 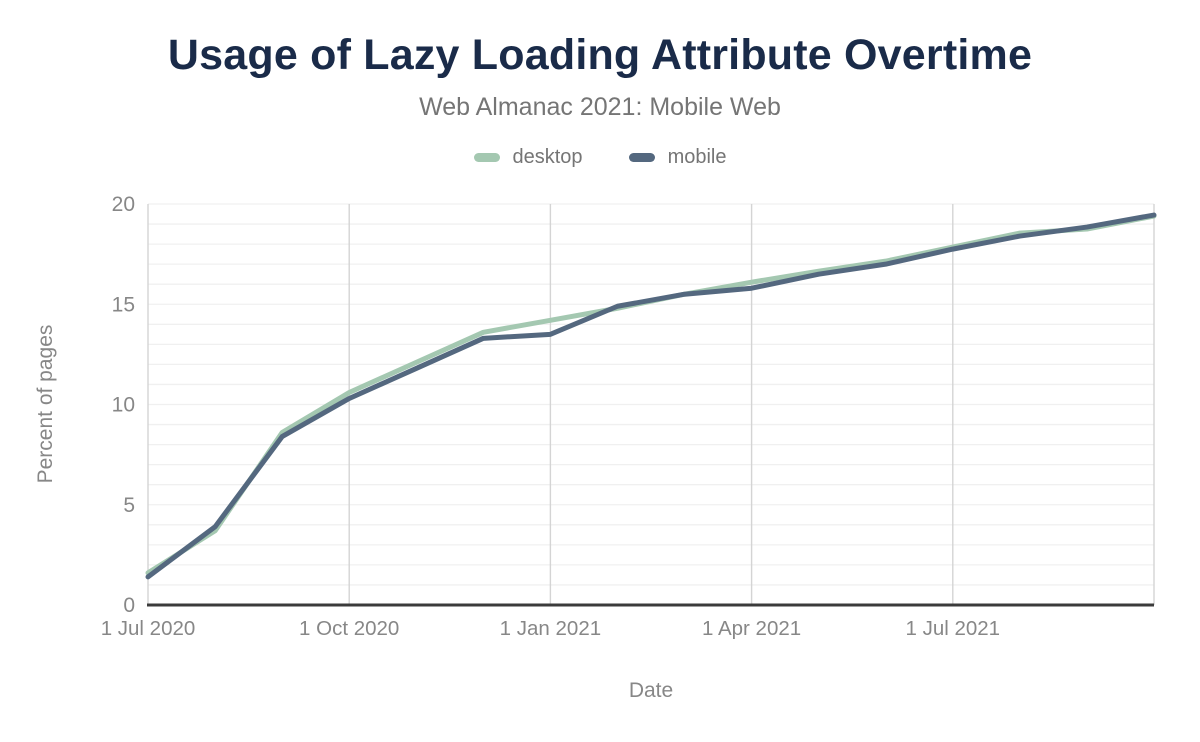 What do you see at coordinates (641, 157) in the screenshot?
I see `legend-swatch-mobile` at bounding box center [641, 157].